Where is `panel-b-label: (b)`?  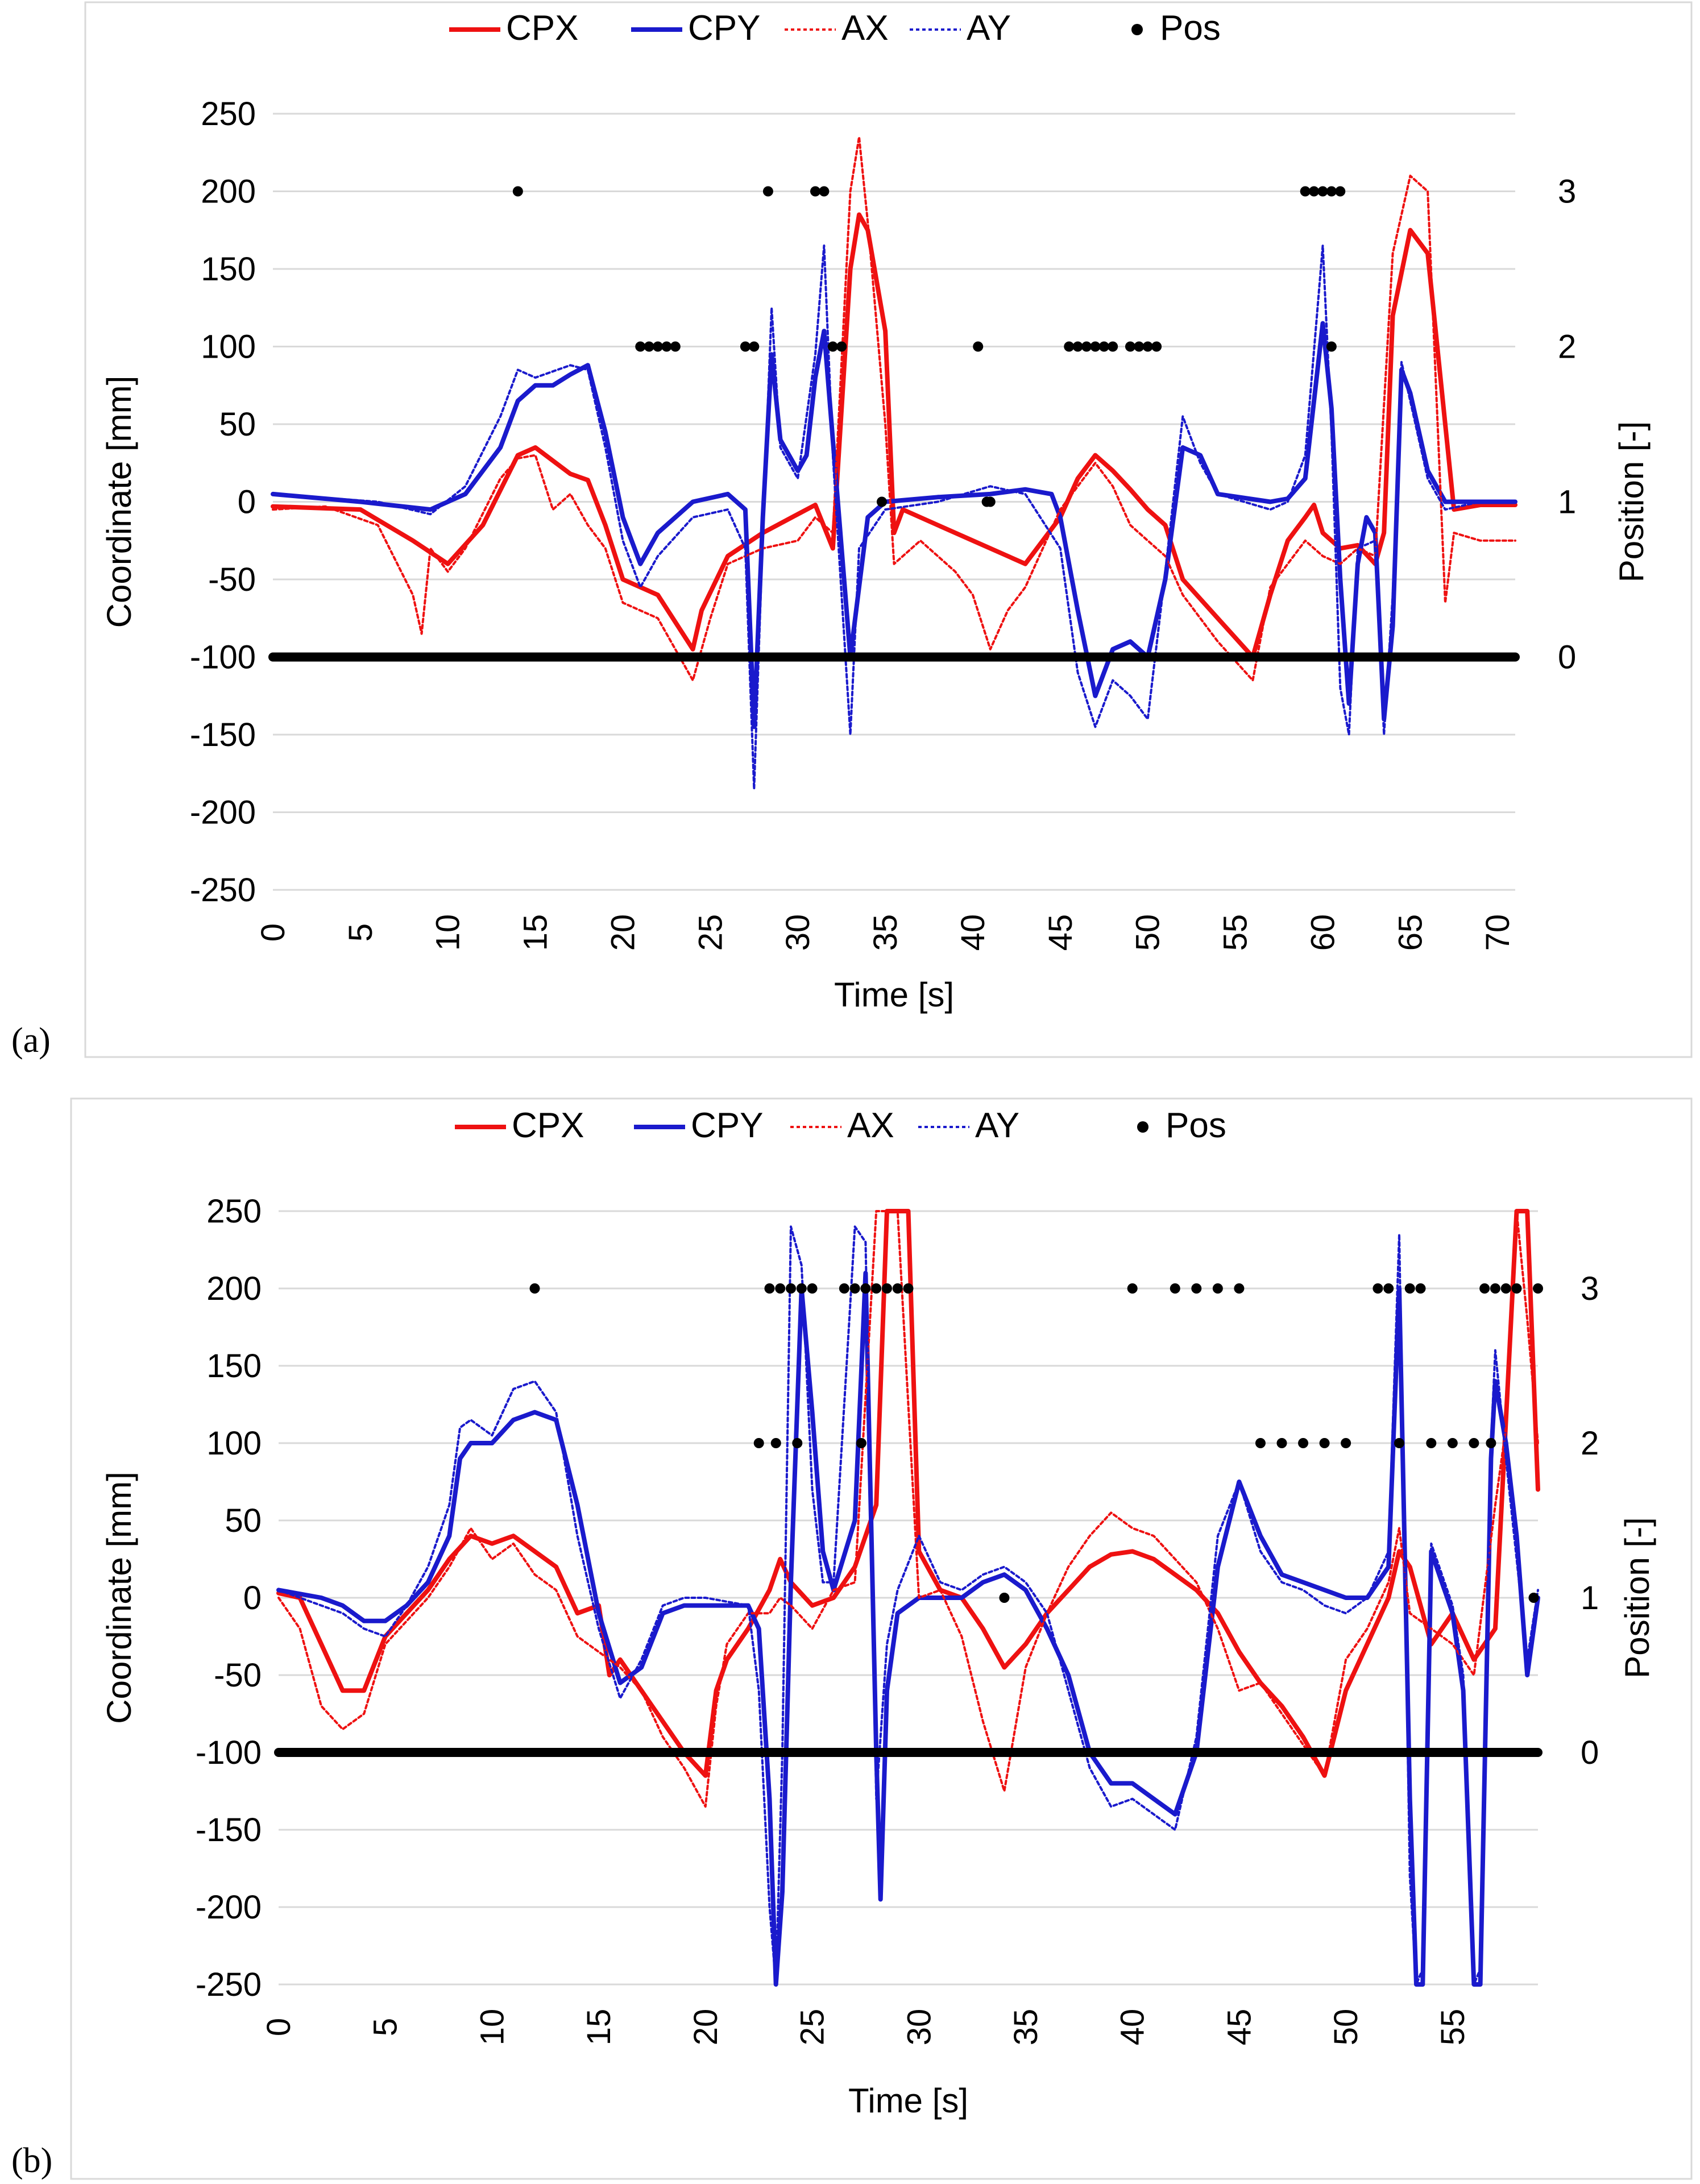 panel-b-label: (b) is located at coordinates (31, 2160).